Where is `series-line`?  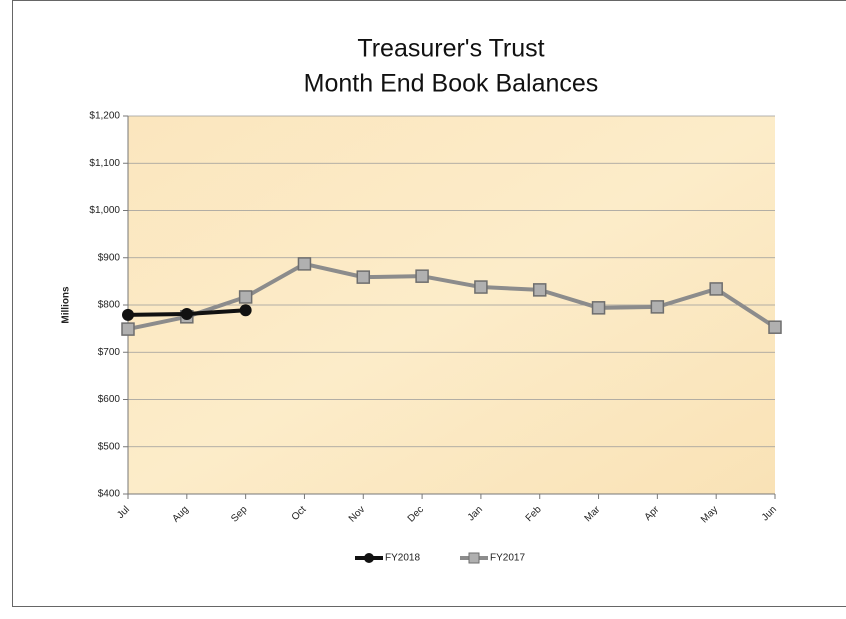 series-line is located at coordinates (452, 296).